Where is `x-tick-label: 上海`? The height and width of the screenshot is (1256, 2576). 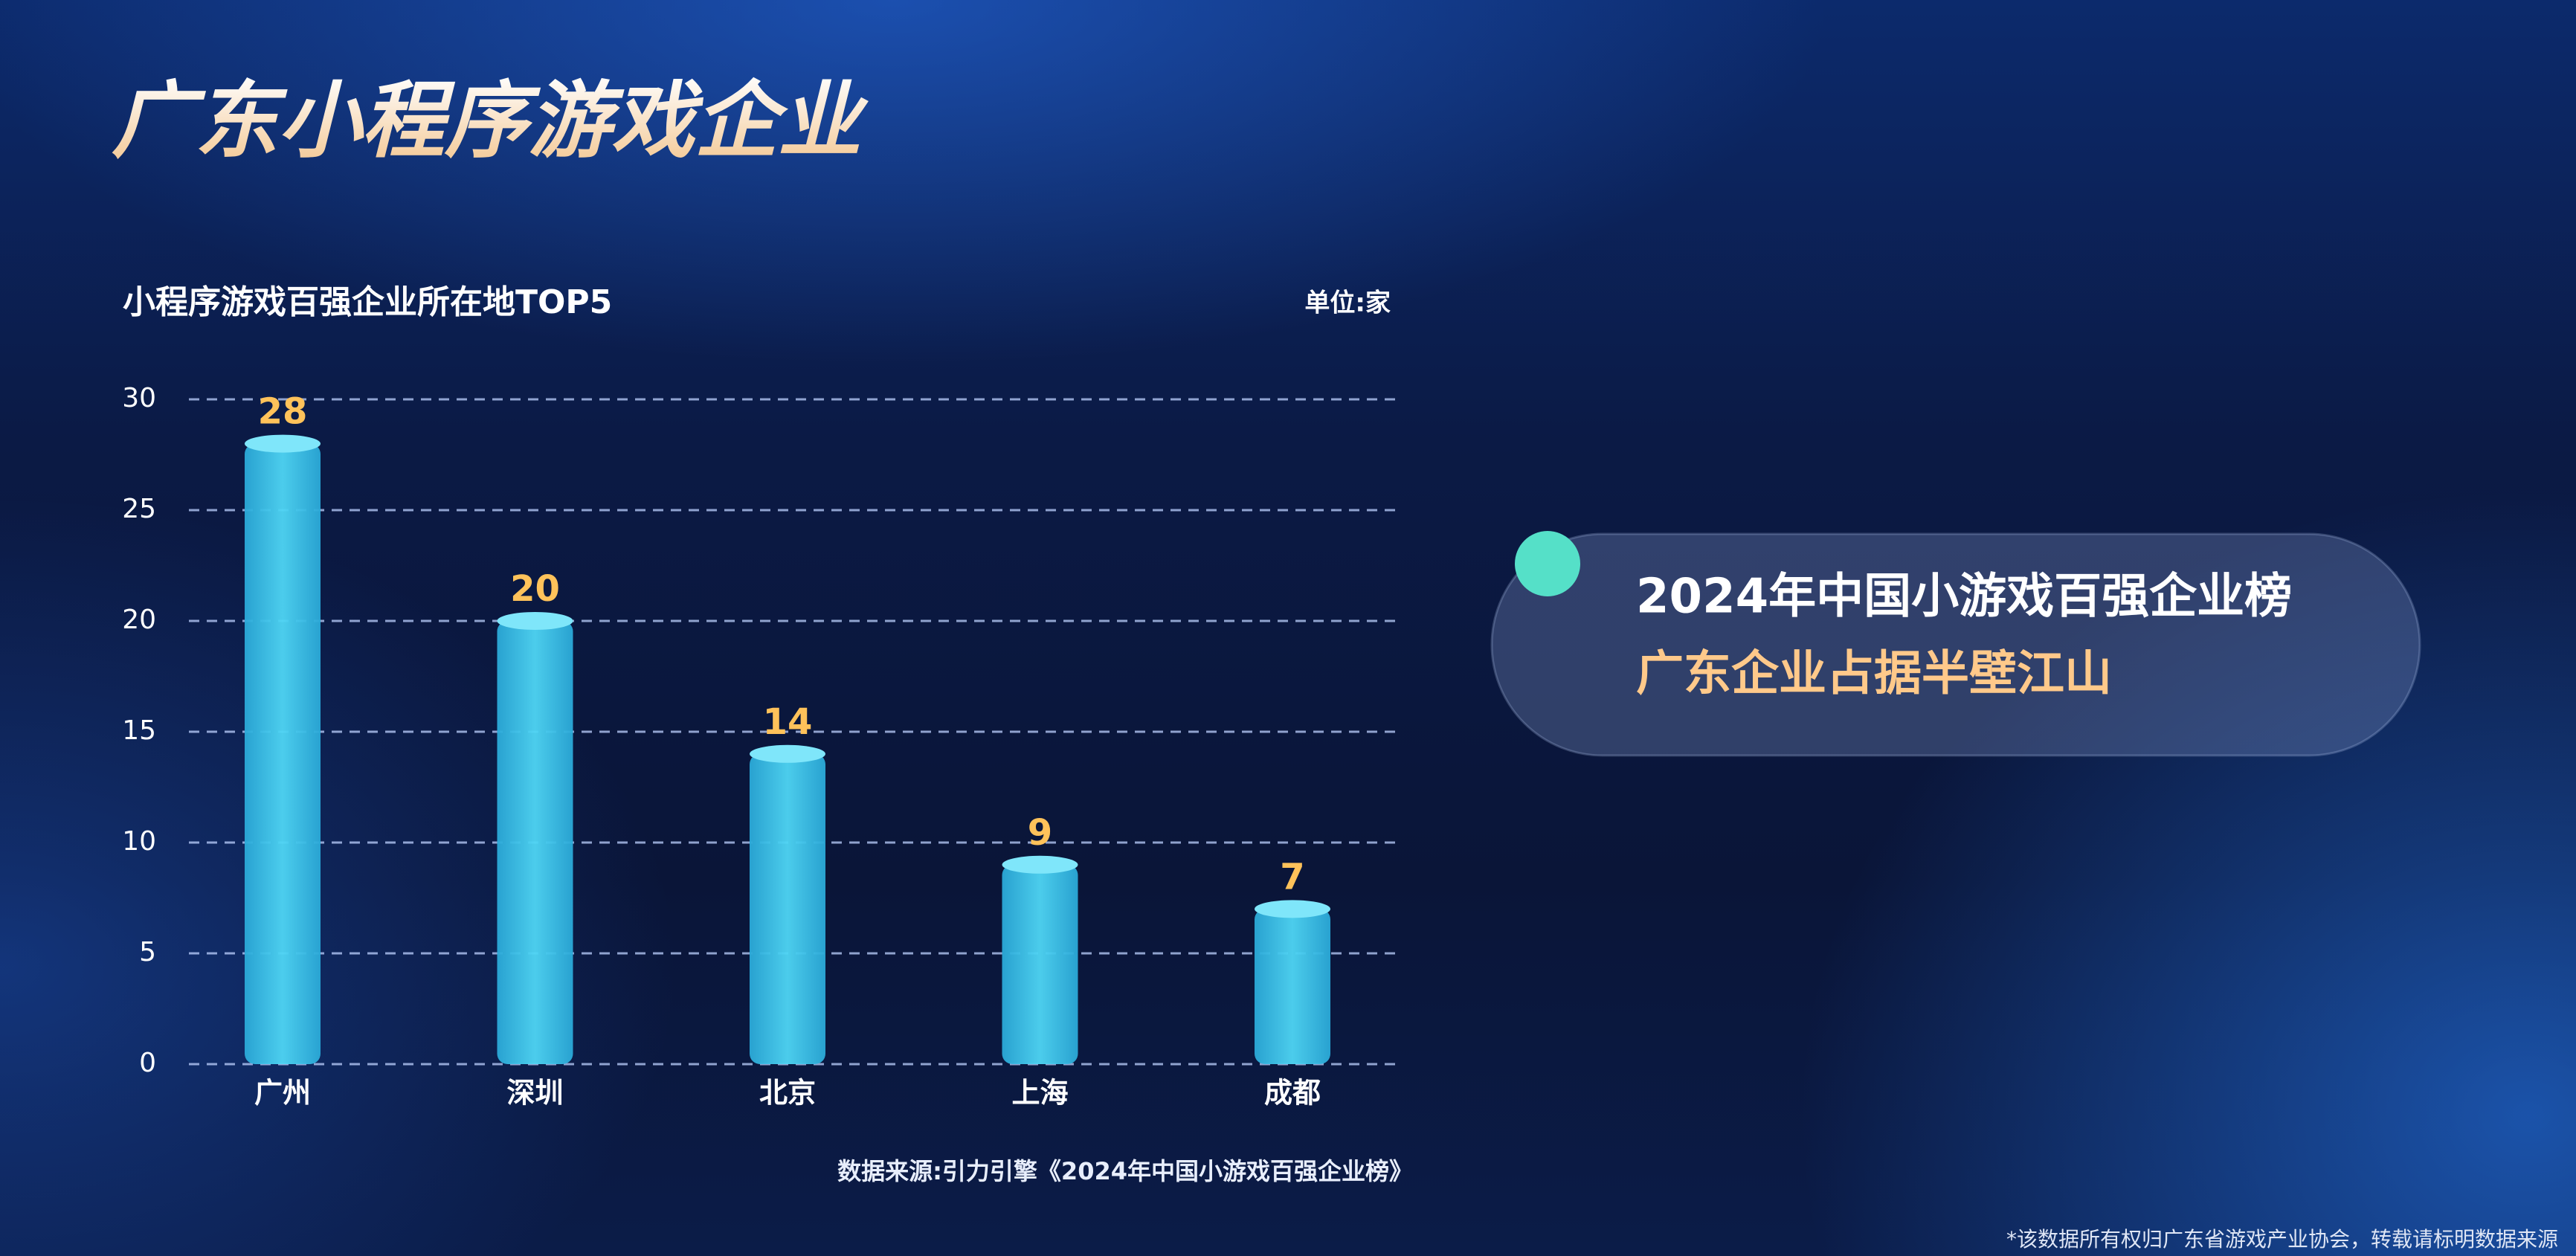 x-tick-label: 上海 is located at coordinates (1039, 1094).